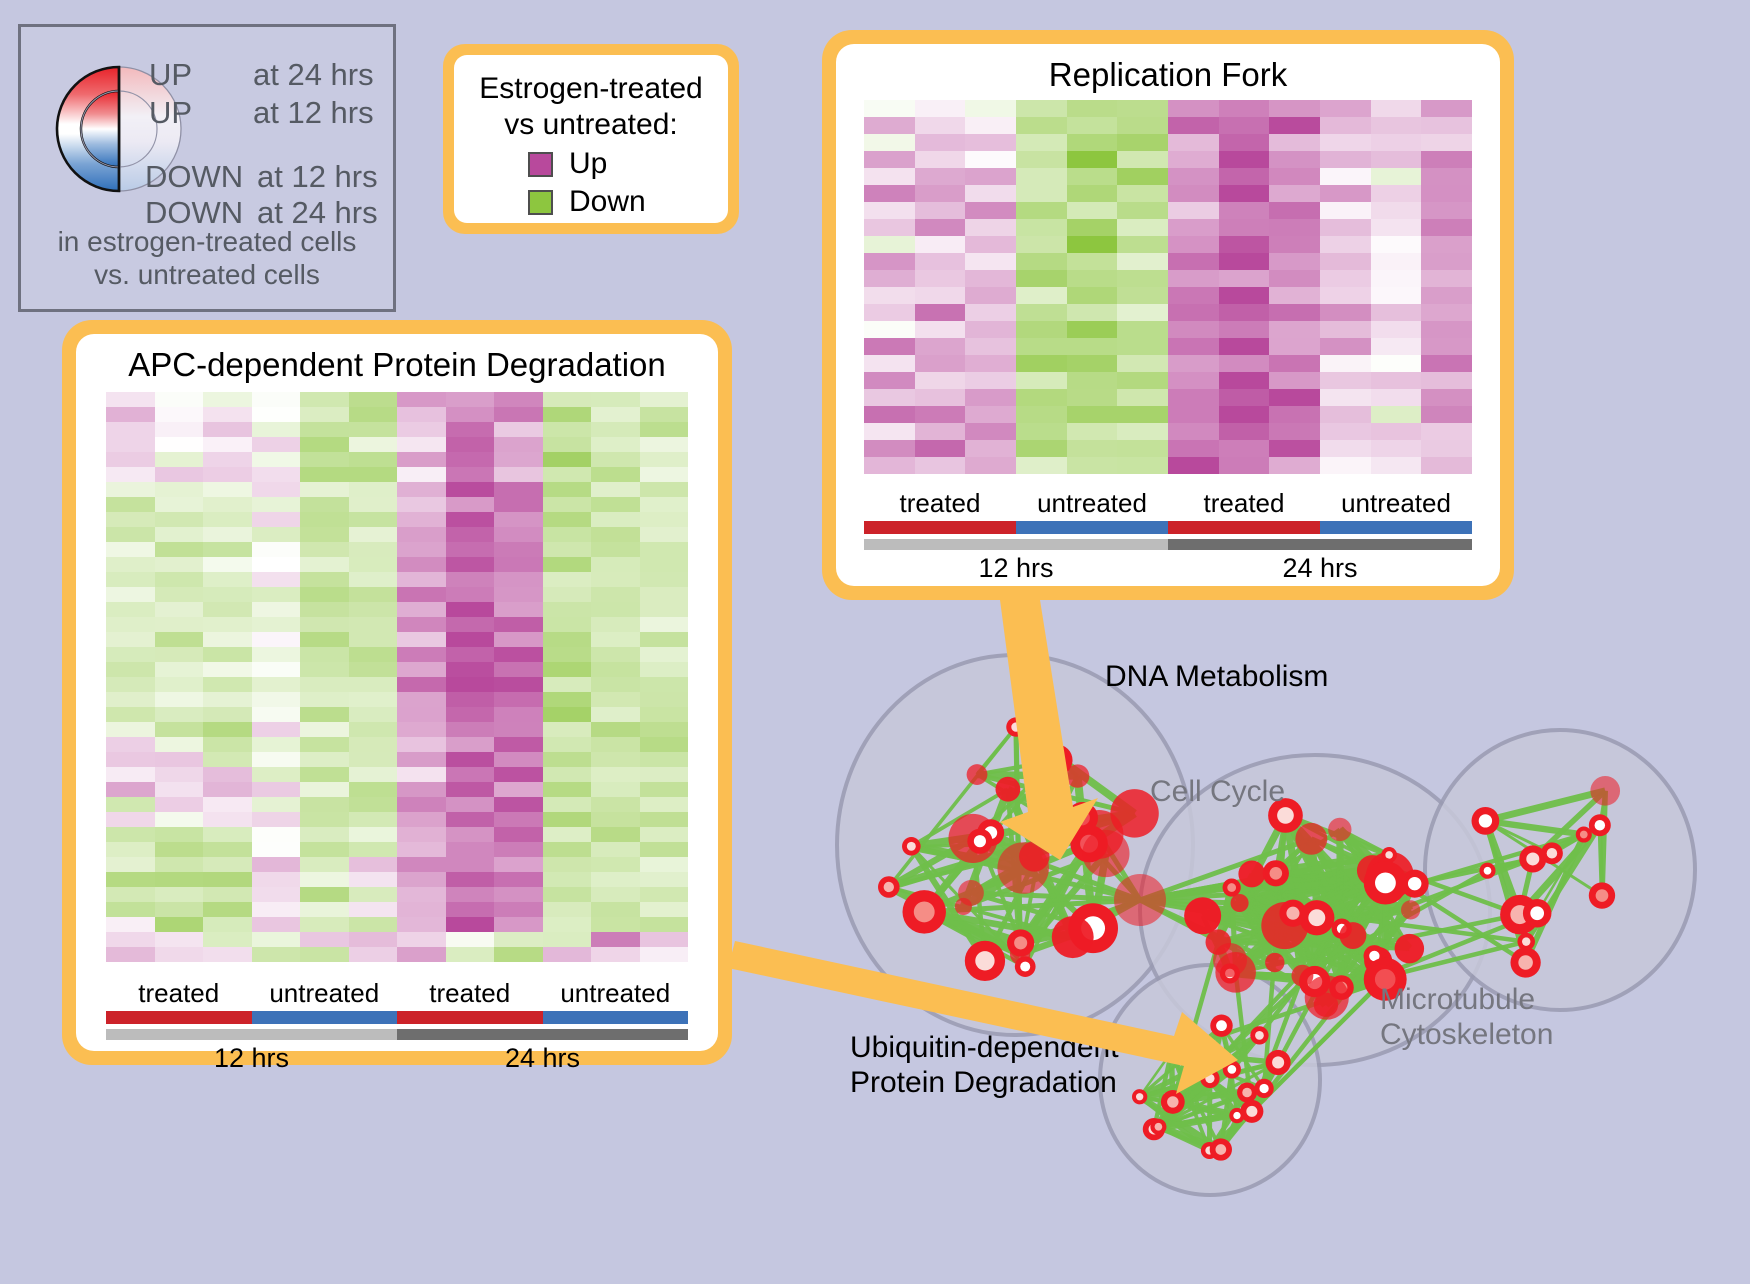 Image resolution: width=1750 pixels, height=1284 pixels. Describe the element at coordinates (397, 1017) in the screenshot. I see `condition-bar-apc` at that location.